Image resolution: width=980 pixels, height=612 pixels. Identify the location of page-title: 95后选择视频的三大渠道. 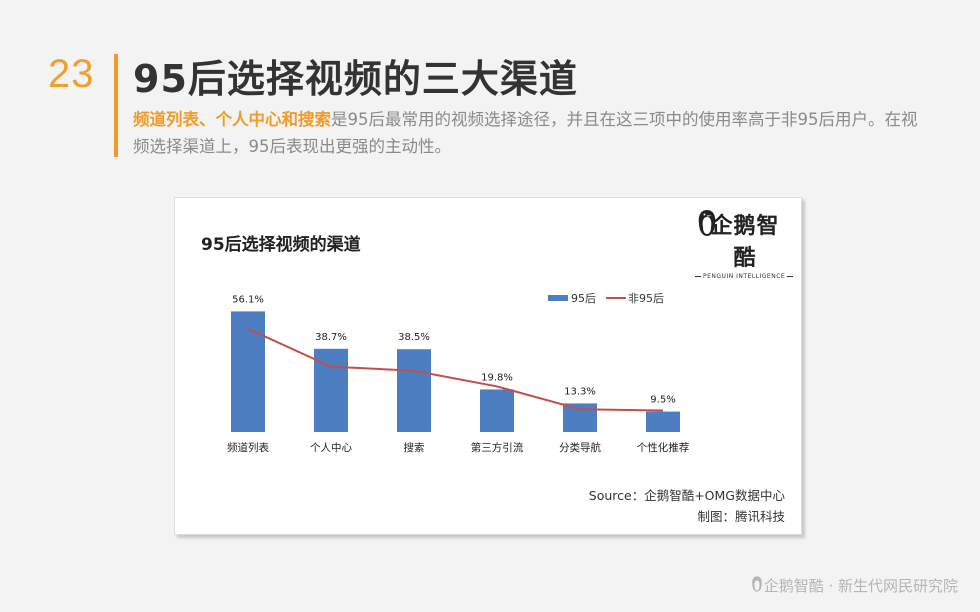
(355, 79).